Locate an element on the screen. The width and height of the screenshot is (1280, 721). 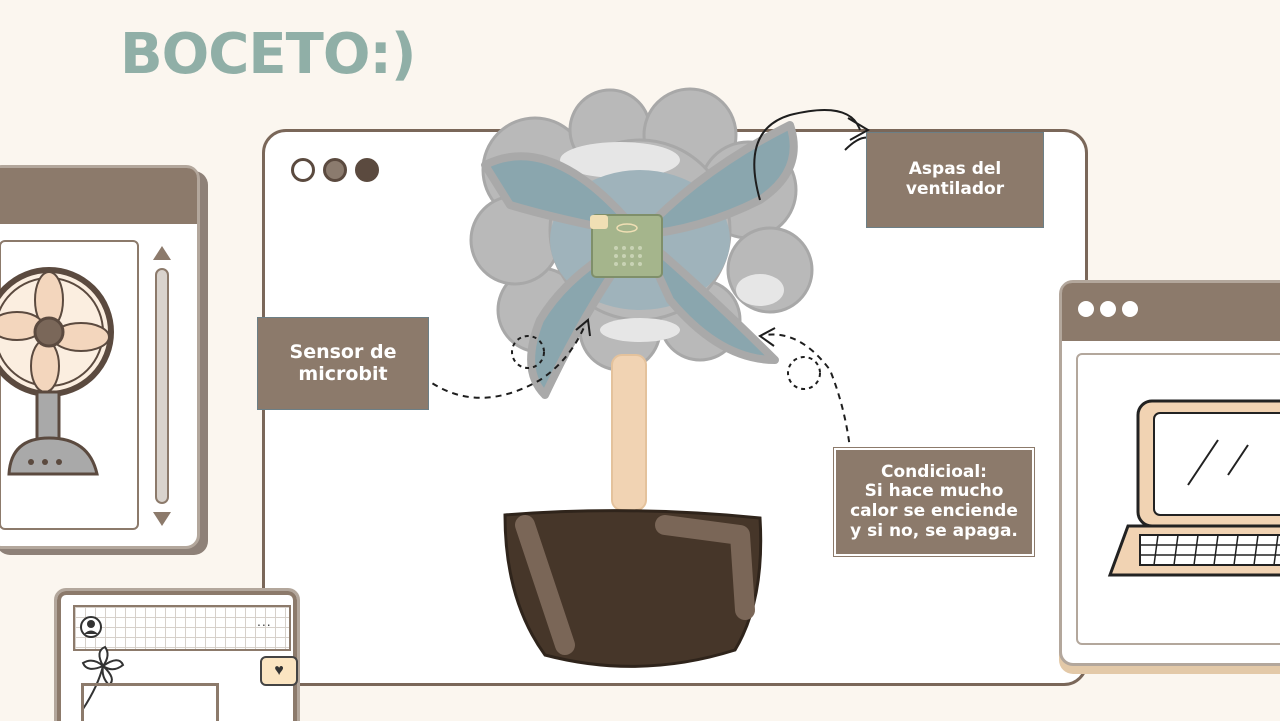
label-sensor-de-microbit: Sensor de microbit is located at coordinates (343, 363).